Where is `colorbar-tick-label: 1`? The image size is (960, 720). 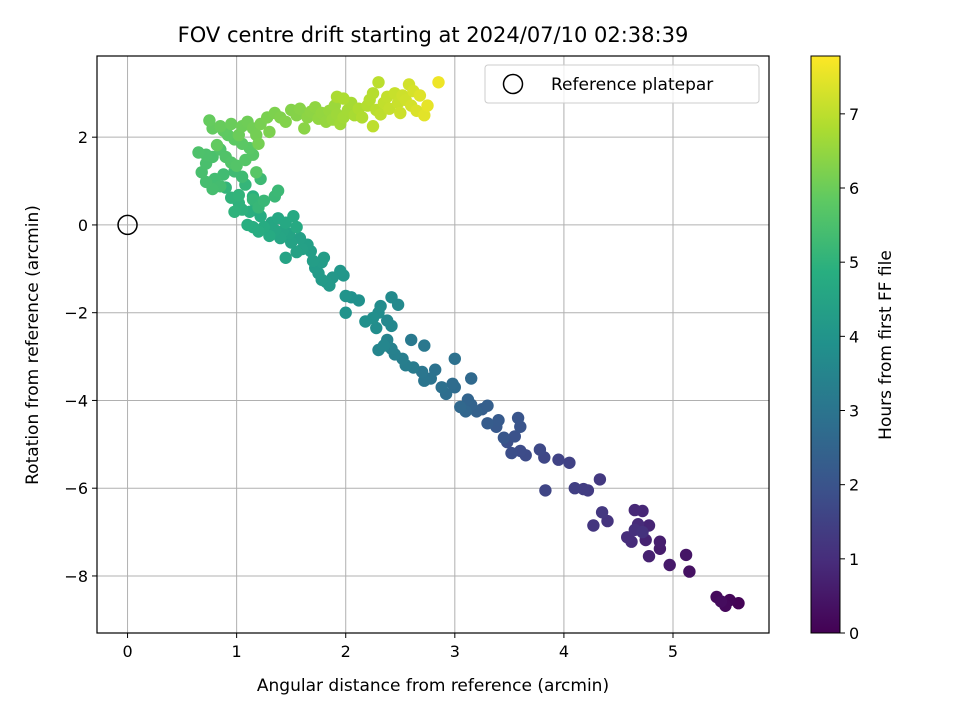 colorbar-tick-label: 1 is located at coordinates (854, 559).